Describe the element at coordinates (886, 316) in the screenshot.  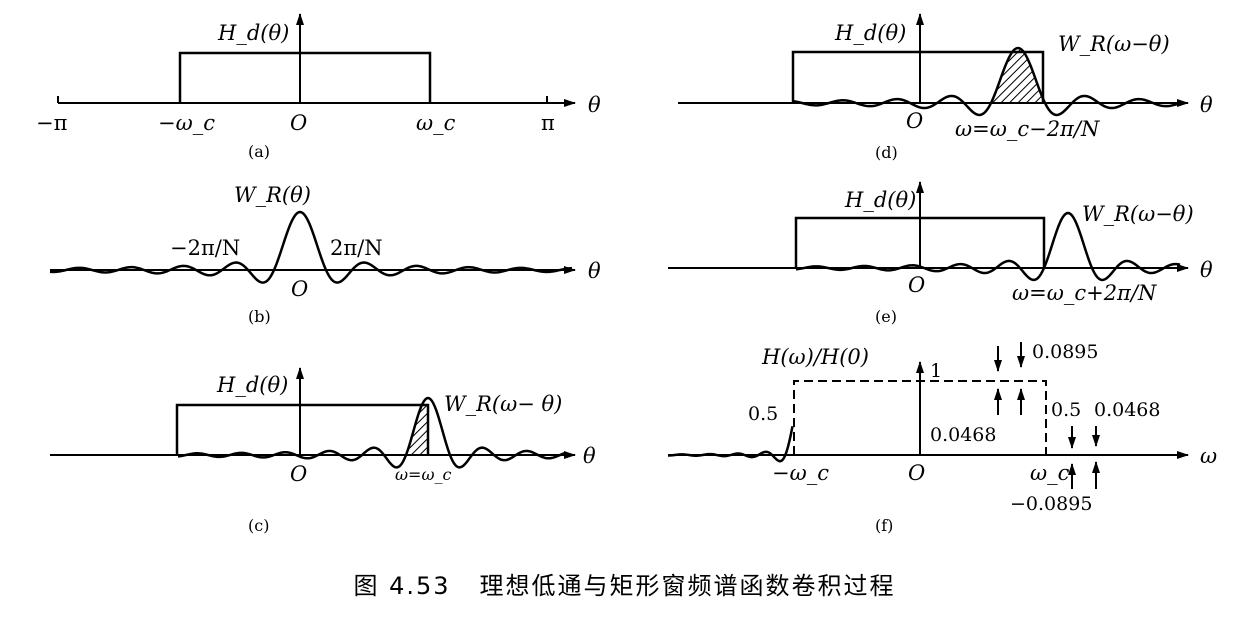
I see `panel-tag: (e)` at that location.